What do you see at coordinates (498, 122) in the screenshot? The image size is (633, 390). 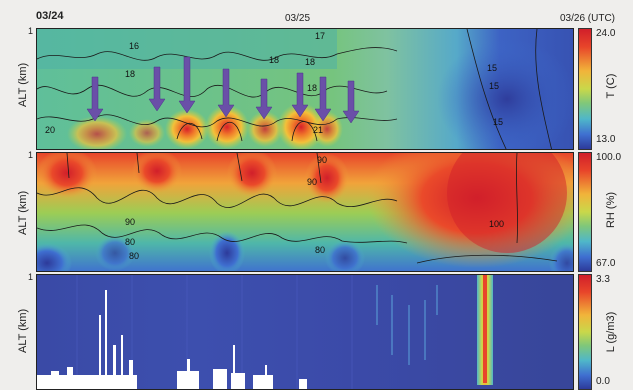 I see `t-contour-label-10: 15` at bounding box center [498, 122].